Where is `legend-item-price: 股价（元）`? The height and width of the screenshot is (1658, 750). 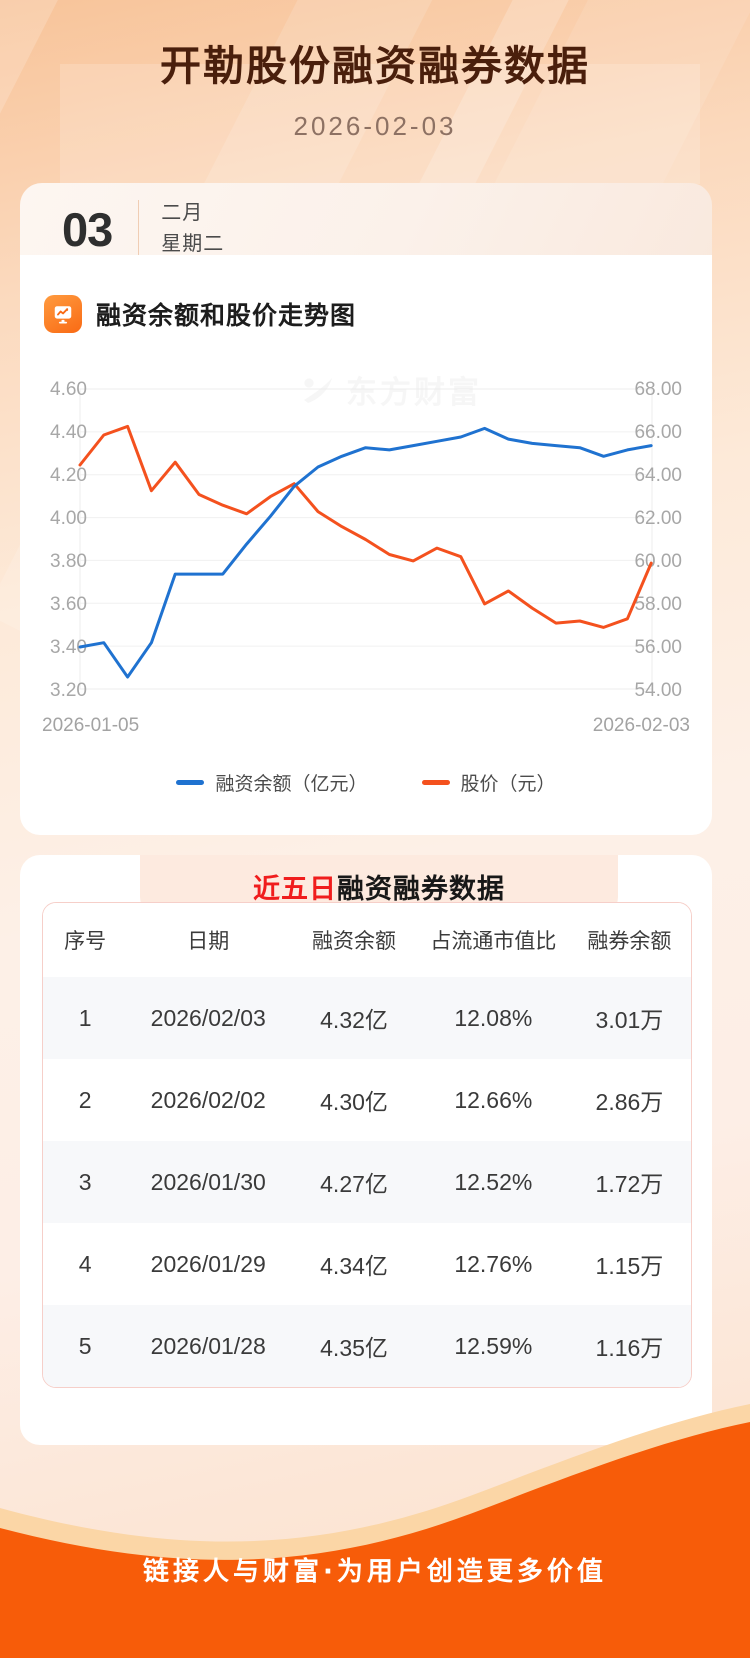
legend-item-price: 股价（元） is located at coordinates (488, 782).